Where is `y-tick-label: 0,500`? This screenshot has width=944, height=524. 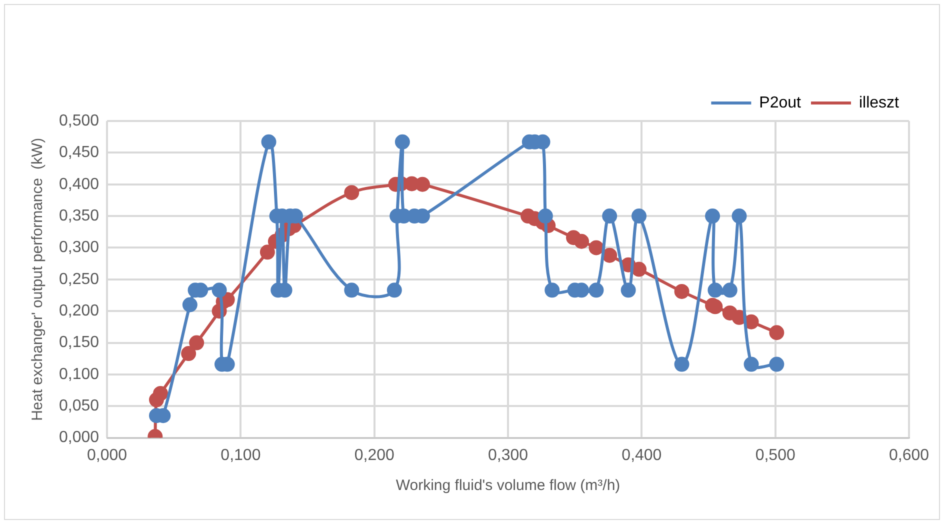
y-tick-label: 0,500 is located at coordinates (79, 121).